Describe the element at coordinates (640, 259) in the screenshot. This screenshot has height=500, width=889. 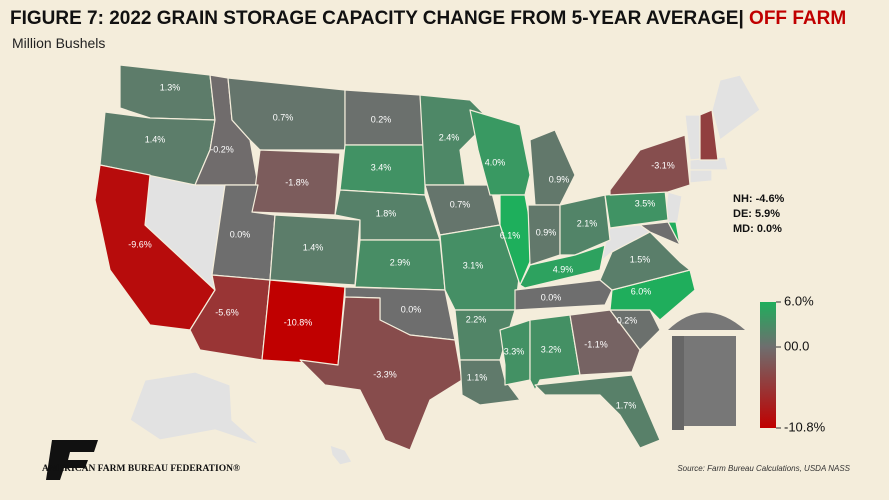
I see `value-label: 1.5%` at that location.